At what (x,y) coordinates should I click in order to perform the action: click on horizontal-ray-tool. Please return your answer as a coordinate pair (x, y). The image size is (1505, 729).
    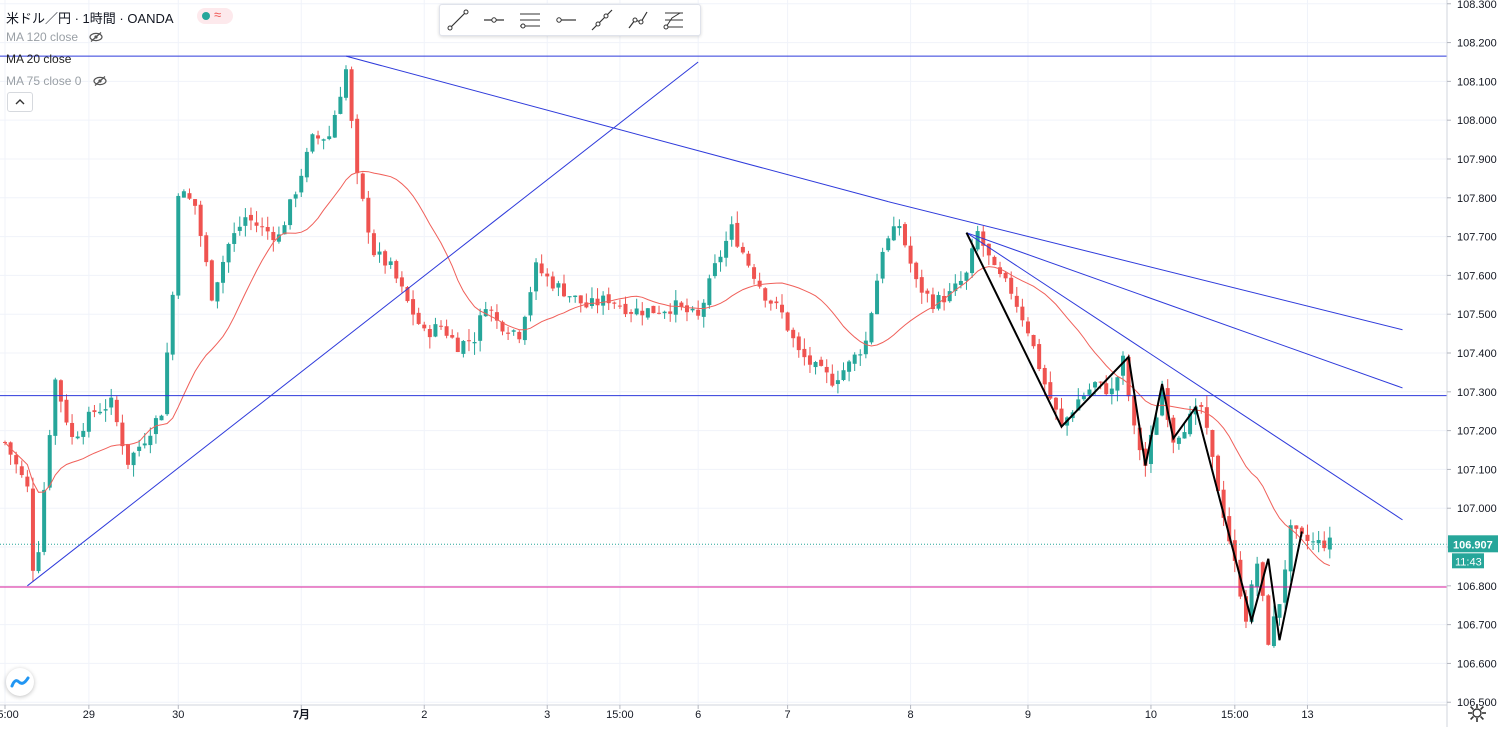
    Looking at the image, I should click on (566, 20).